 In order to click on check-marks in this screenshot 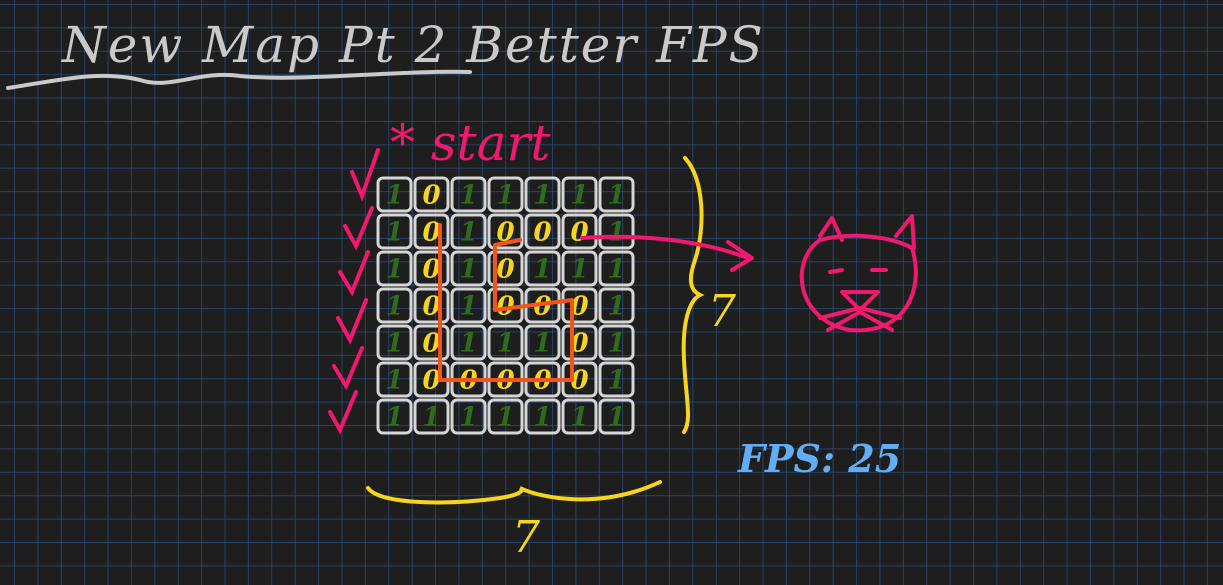, I will do `click(354, 291)`.